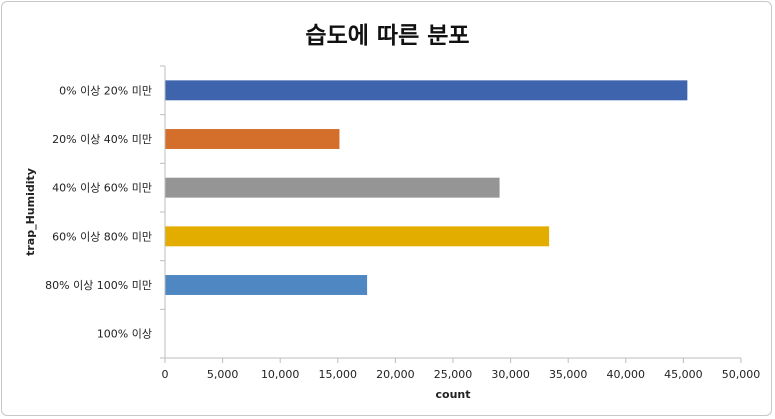 This screenshot has height=419, width=775. I want to click on x-tick-label: 10,000, so click(280, 374).